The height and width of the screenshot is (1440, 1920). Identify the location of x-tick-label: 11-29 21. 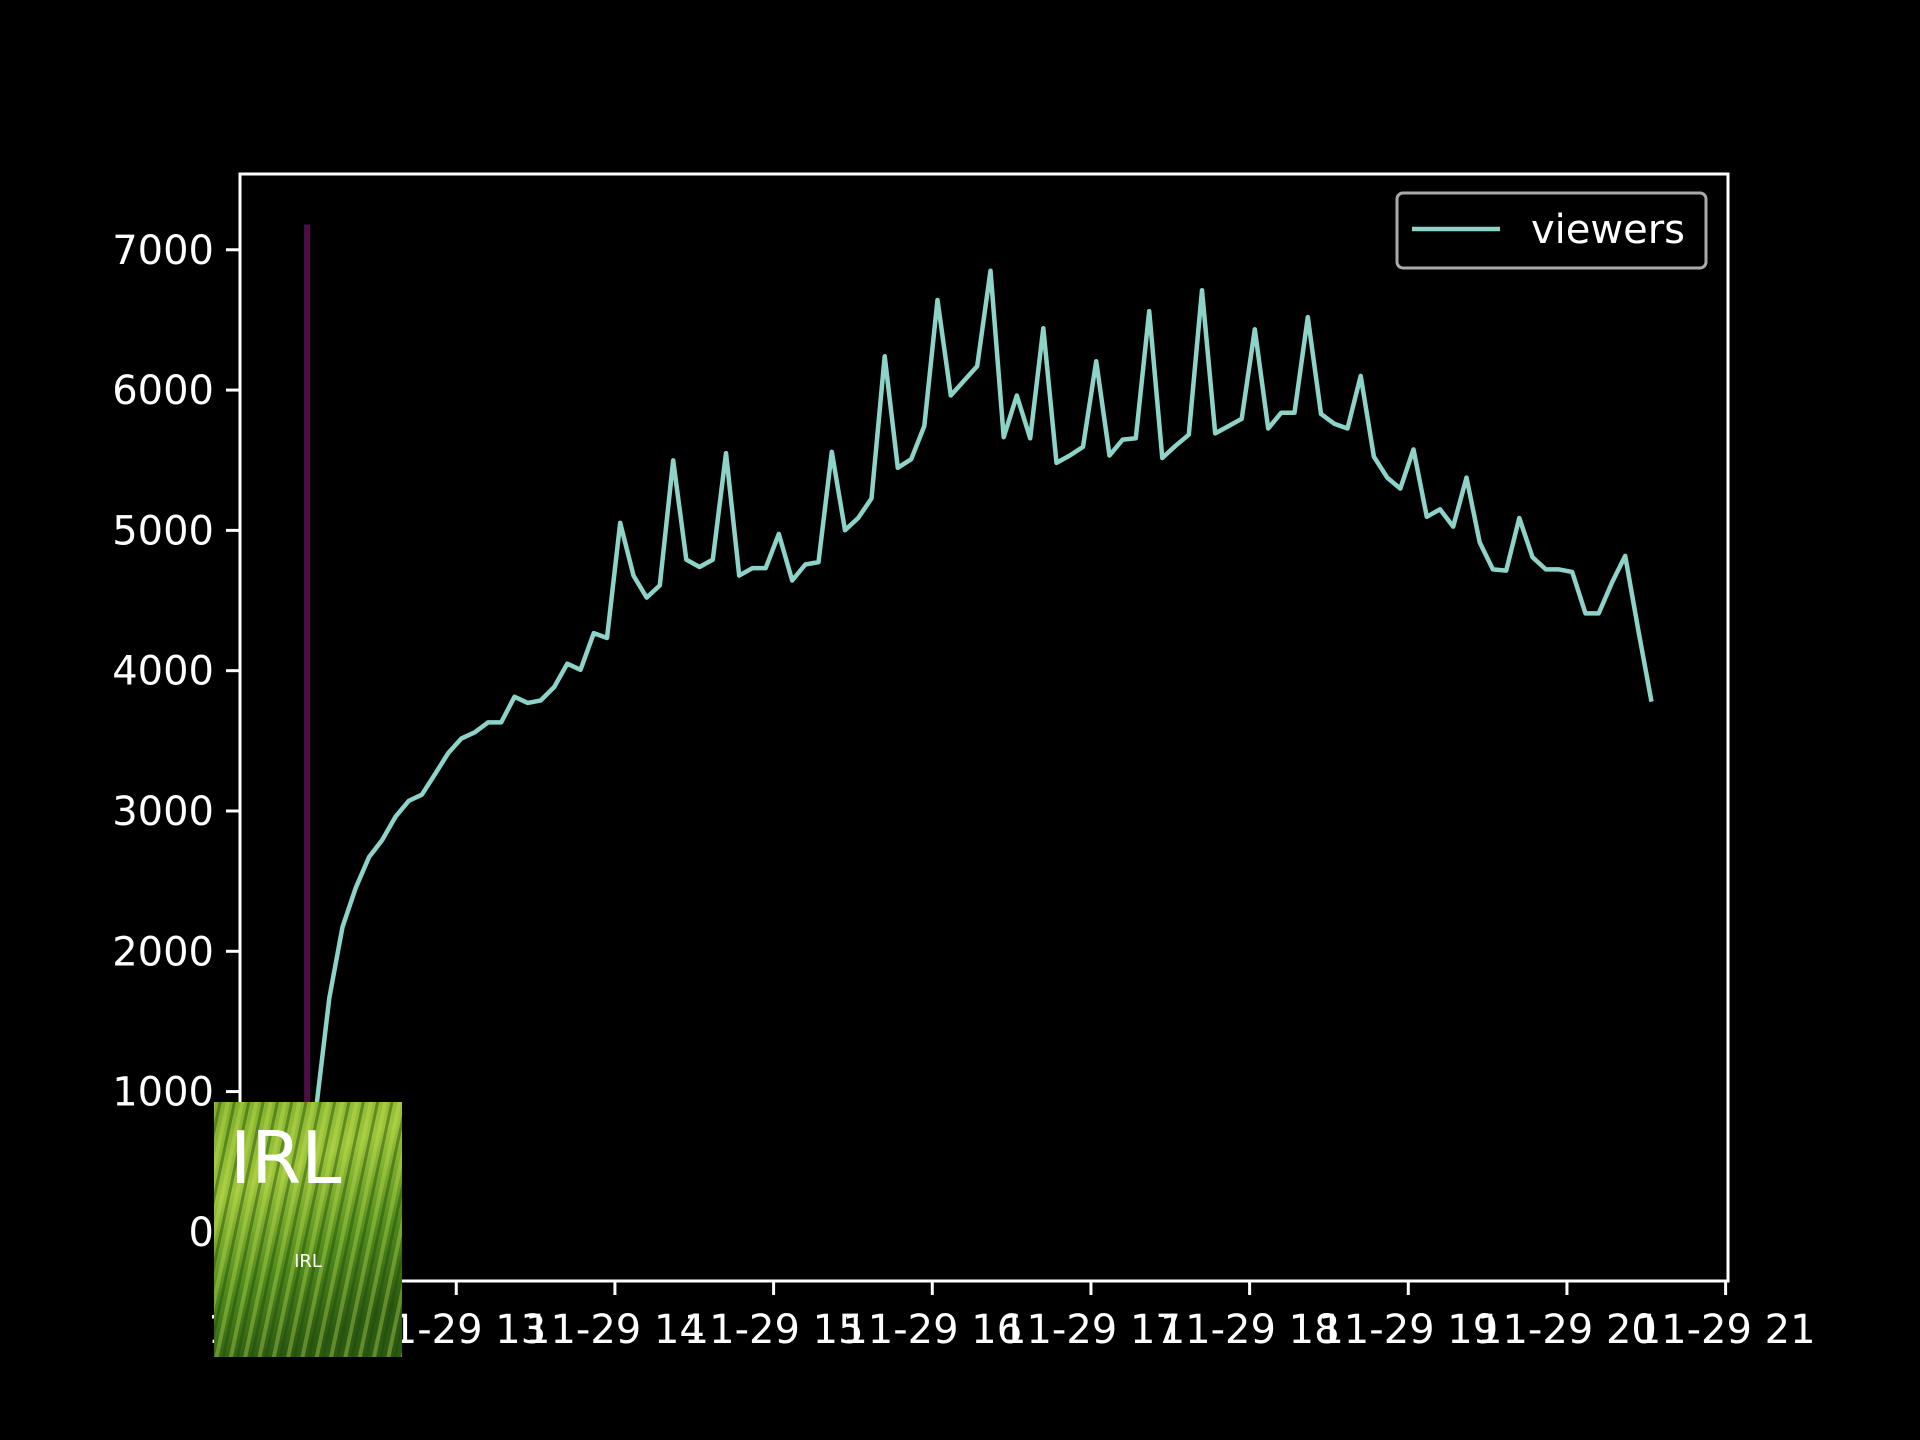
(1726, 1330).